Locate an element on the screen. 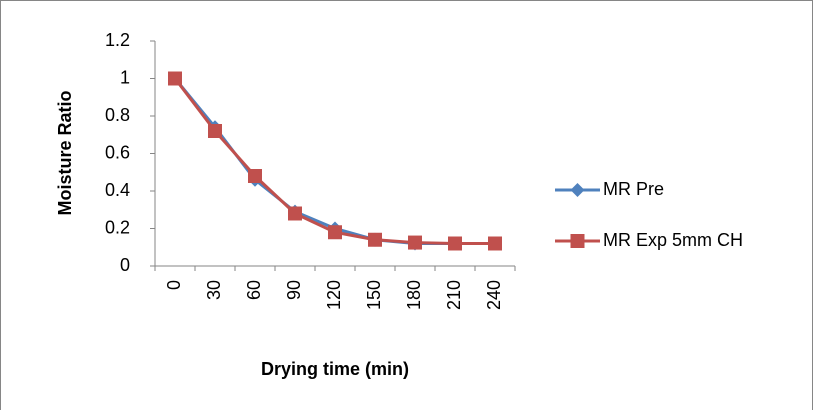  x-tick-label: 60 is located at coordinates (254, 290).